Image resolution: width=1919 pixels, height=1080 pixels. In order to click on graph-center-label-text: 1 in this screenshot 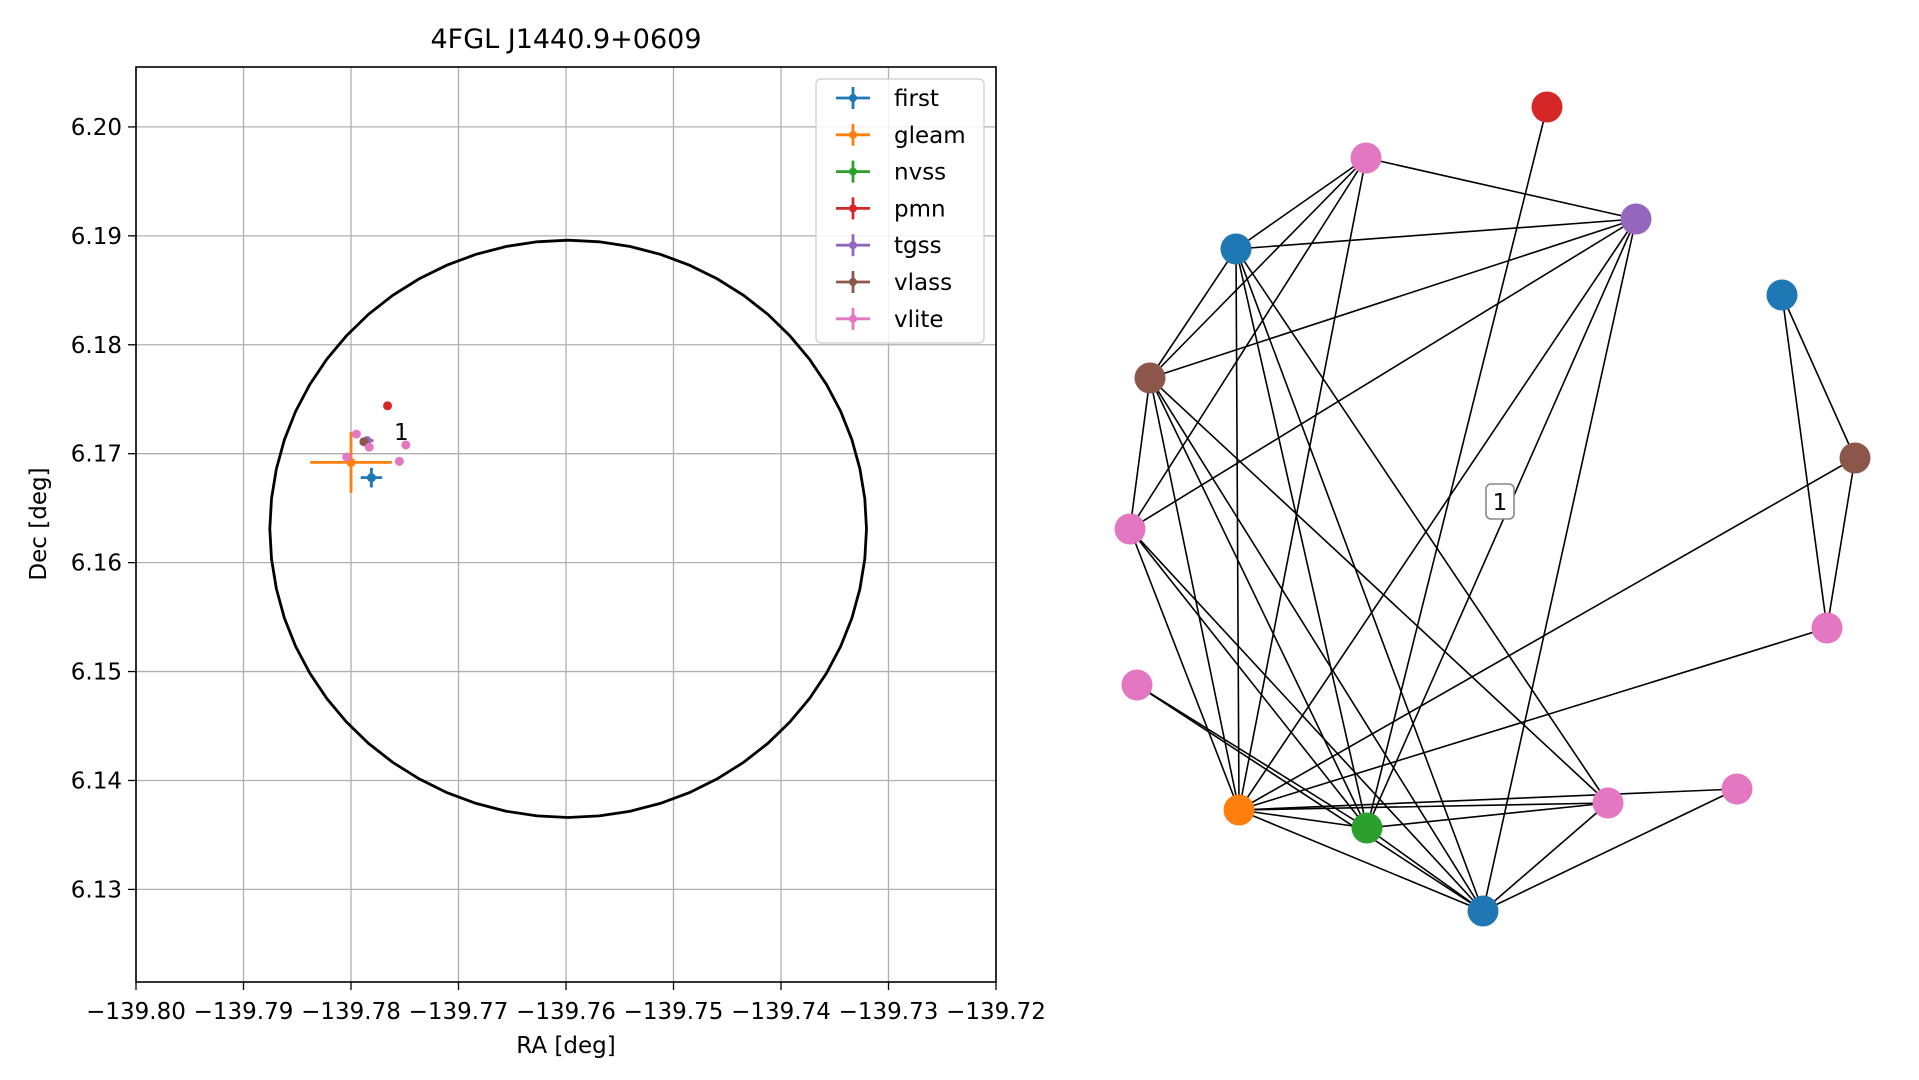, I will do `click(1500, 503)`.